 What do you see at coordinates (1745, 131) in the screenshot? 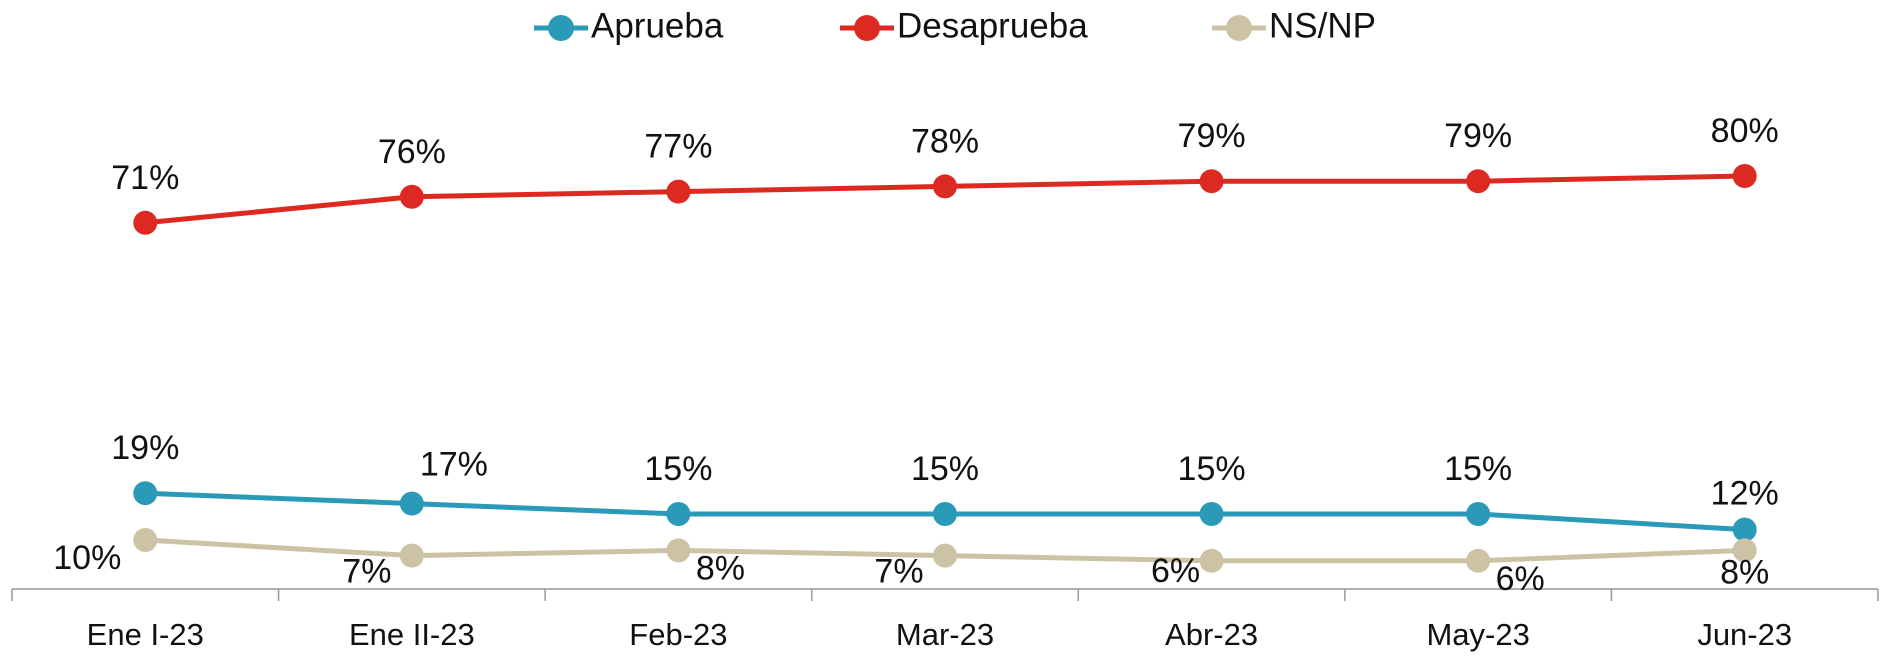
I see `data-label: 80%` at bounding box center [1745, 131].